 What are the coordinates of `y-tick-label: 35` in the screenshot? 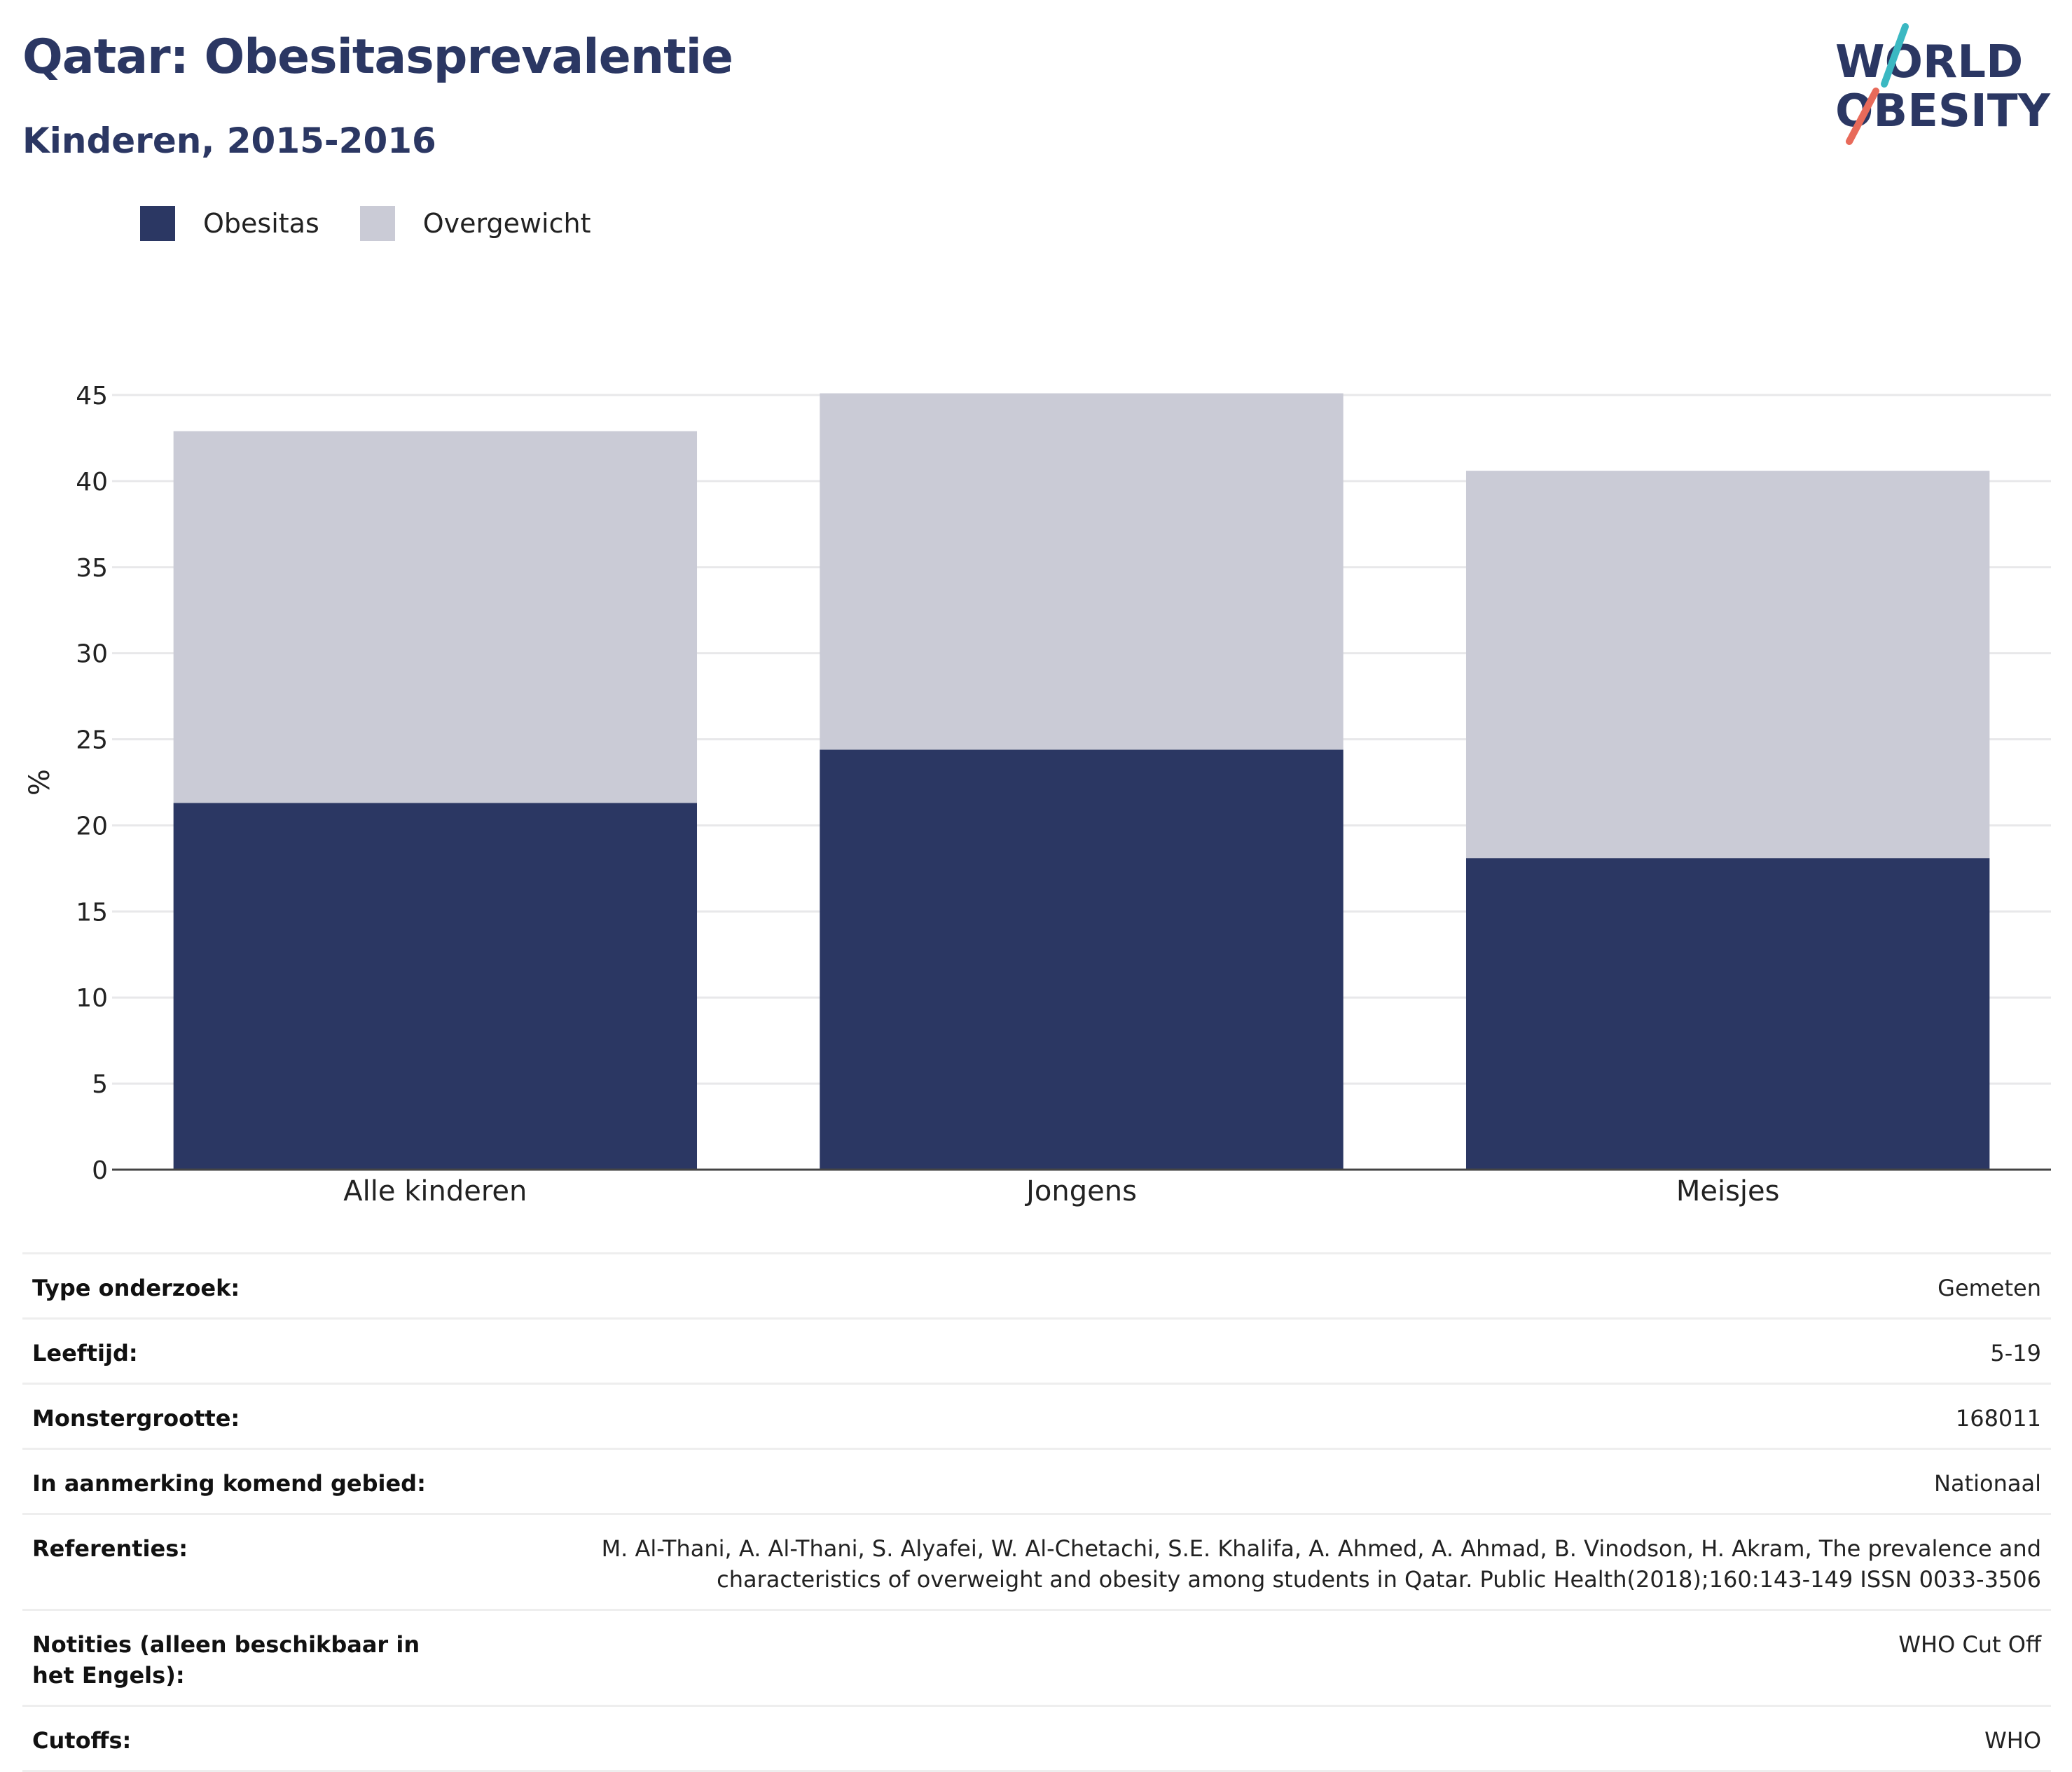 It's located at (92, 568).